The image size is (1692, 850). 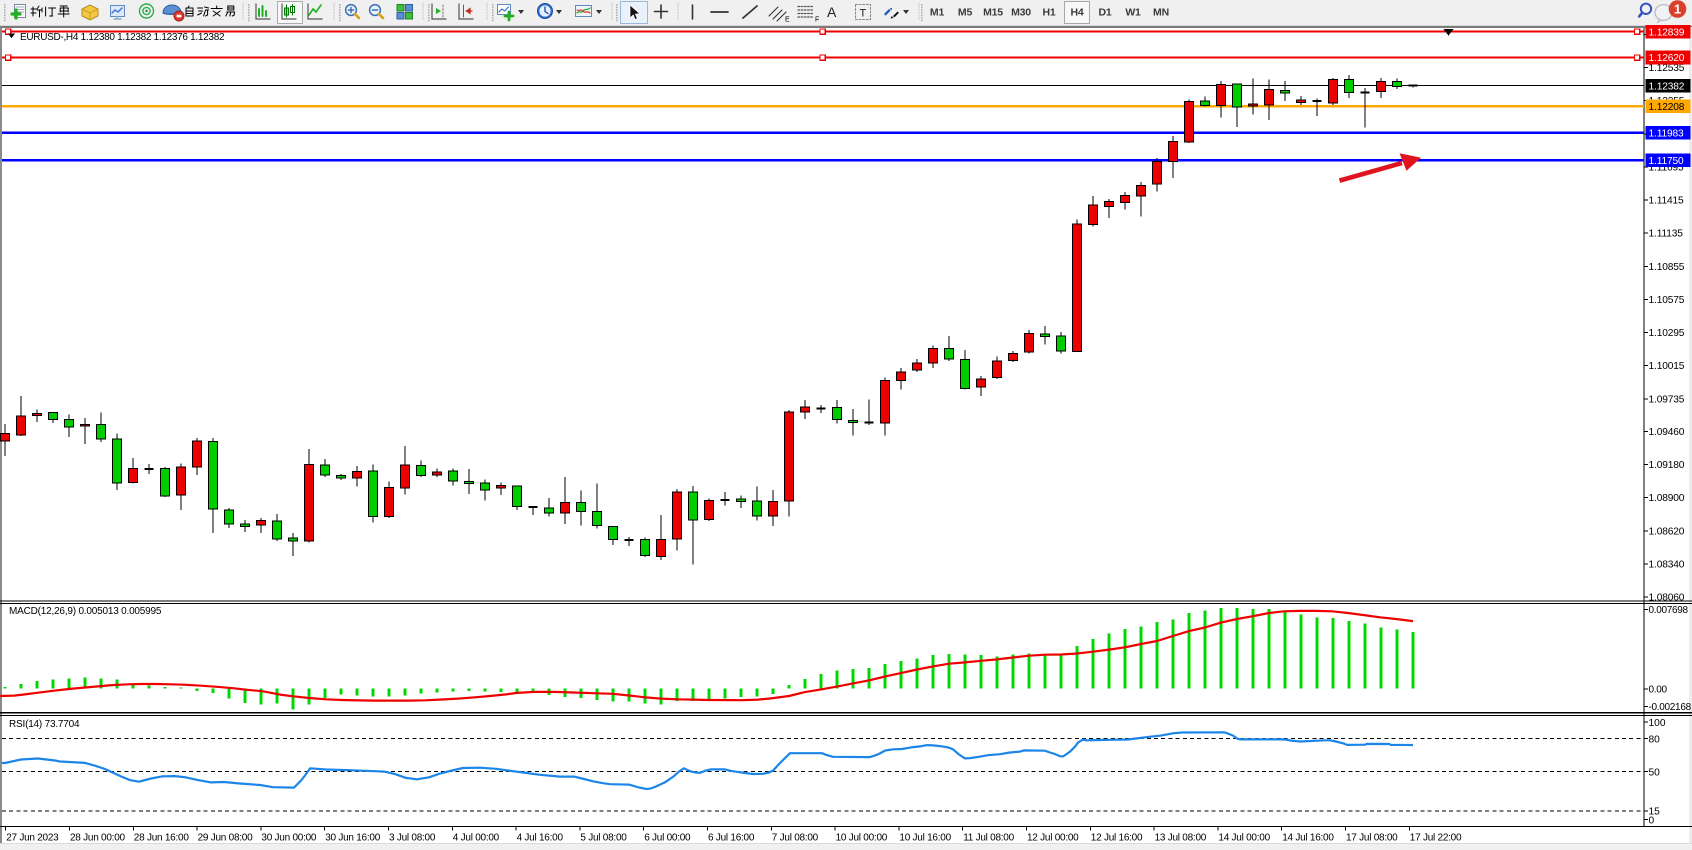 What do you see at coordinates (925, 838) in the screenshot?
I see `svg-text: 10 Jul 16:00` at bounding box center [925, 838].